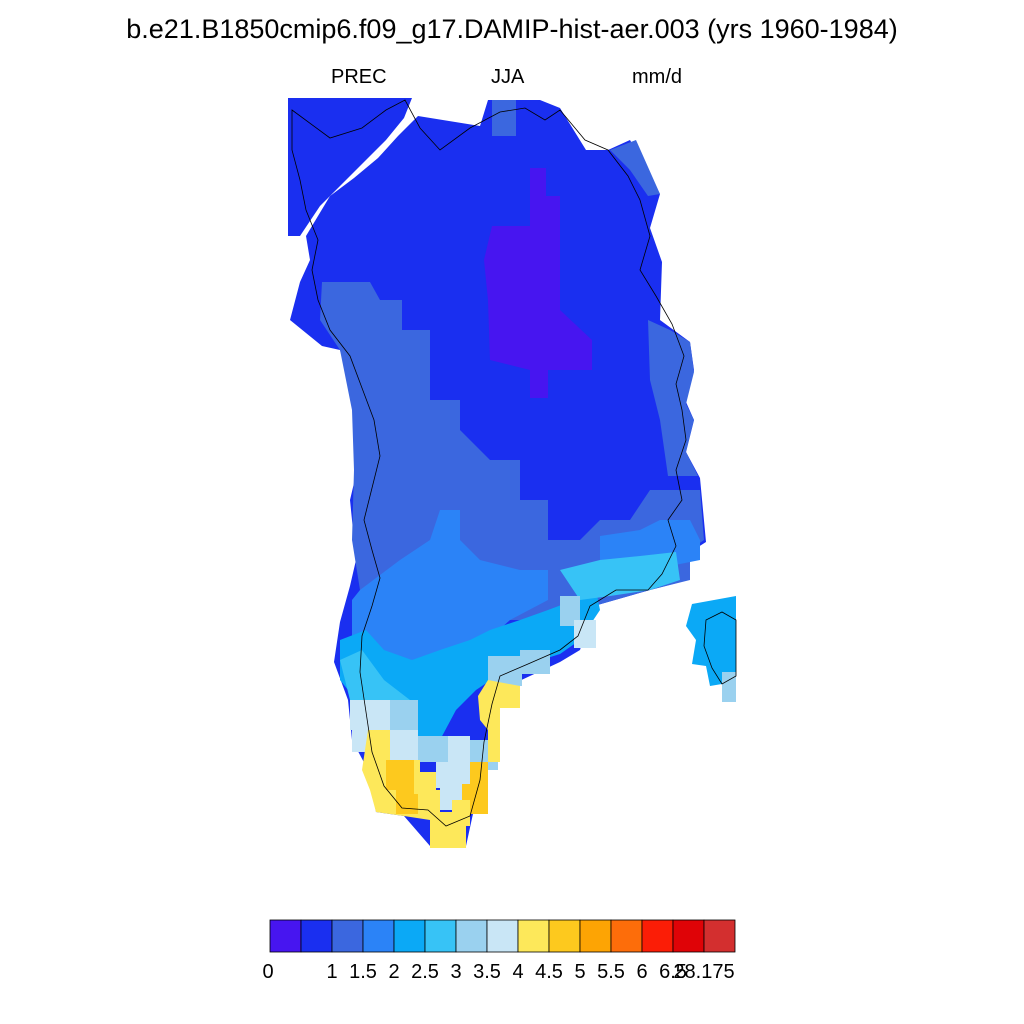  What do you see at coordinates (642, 972) in the screenshot?
I see `colorbar-tick-label: 6` at bounding box center [642, 972].